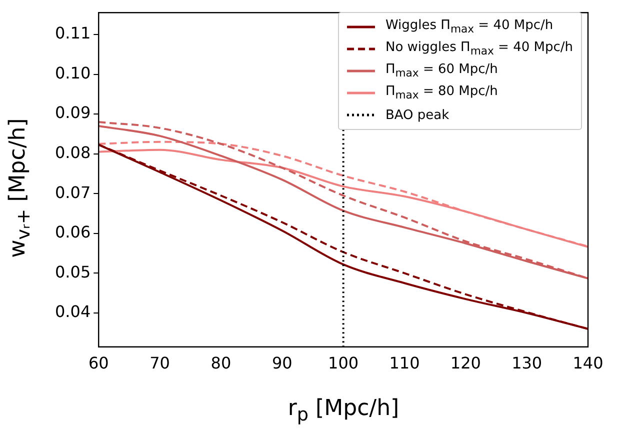 The width and height of the screenshot is (626, 437). Describe the element at coordinates (73, 232) in the screenshot. I see `y-tick-label: 0.06` at that location.